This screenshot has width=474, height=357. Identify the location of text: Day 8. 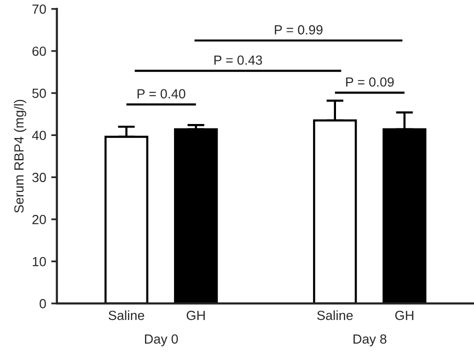
(370, 340).